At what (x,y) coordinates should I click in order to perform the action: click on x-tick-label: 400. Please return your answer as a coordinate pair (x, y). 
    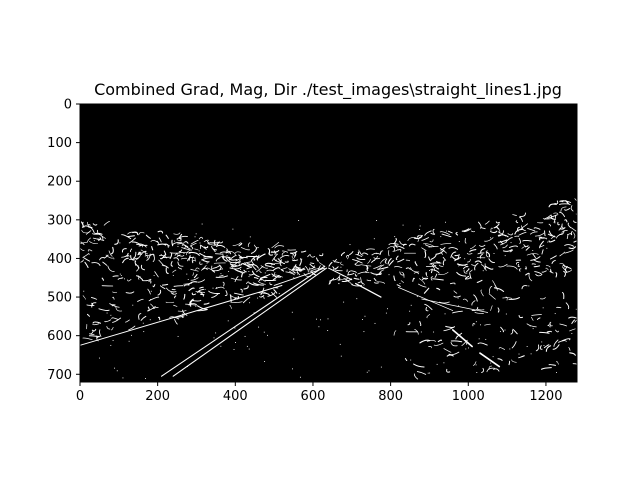
    Looking at the image, I should click on (235, 396).